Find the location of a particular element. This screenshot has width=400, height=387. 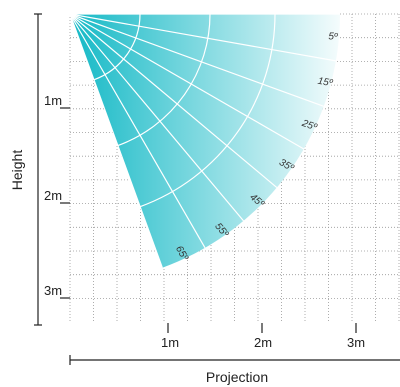

projection-tick-2m: 2m is located at coordinates (263, 342).